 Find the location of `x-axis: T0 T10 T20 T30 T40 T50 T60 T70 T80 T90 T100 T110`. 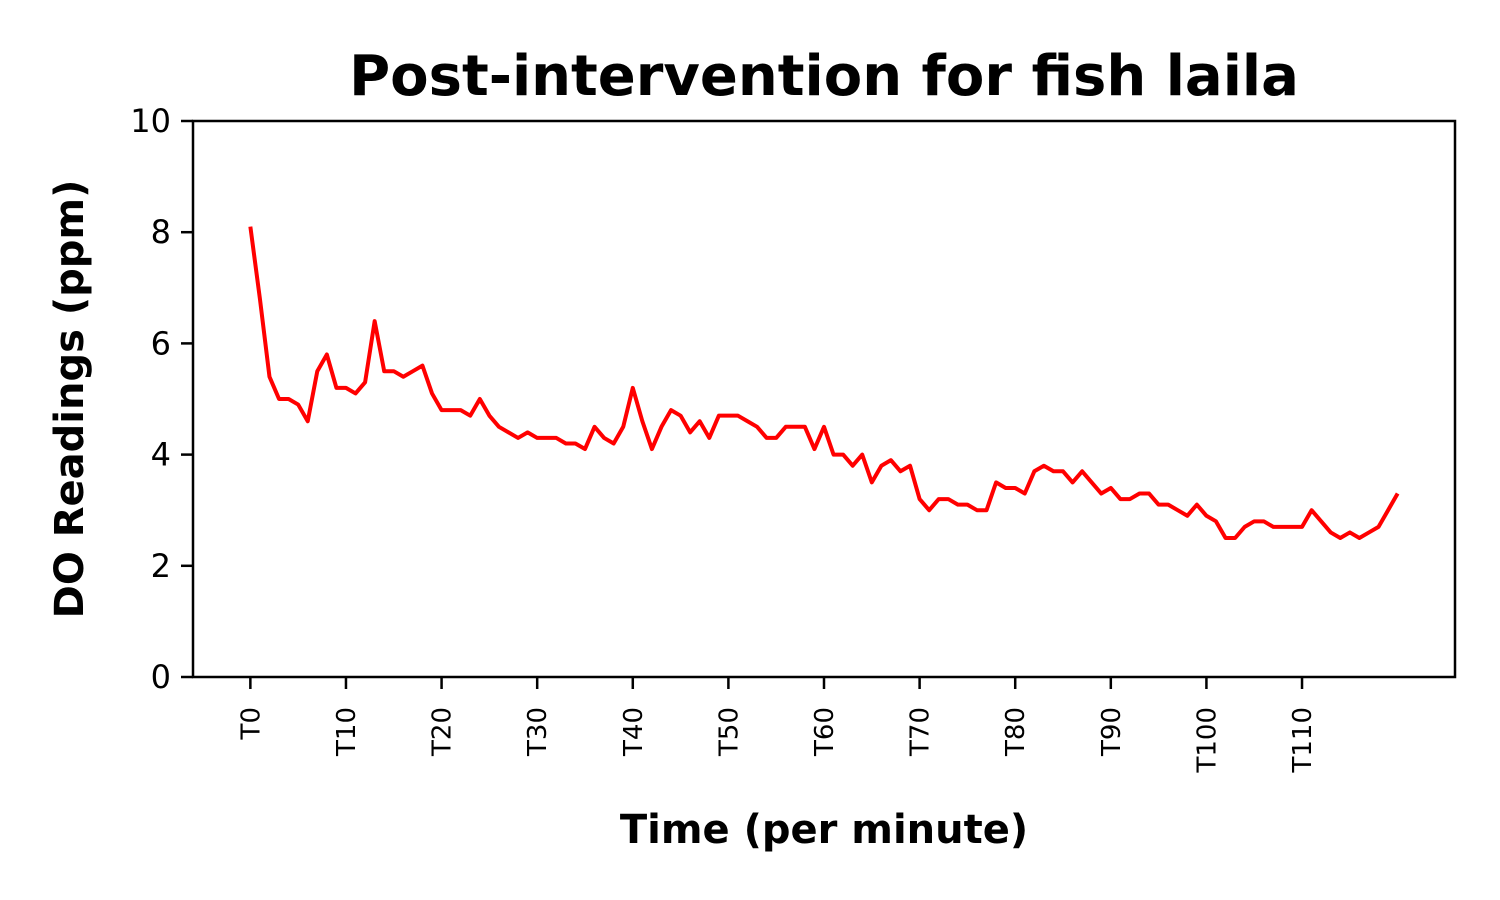

x-axis: T0 T10 T20 T30 T40 T50 T60 T70 T80 T90 T100 T110 is located at coordinates (777, 725).